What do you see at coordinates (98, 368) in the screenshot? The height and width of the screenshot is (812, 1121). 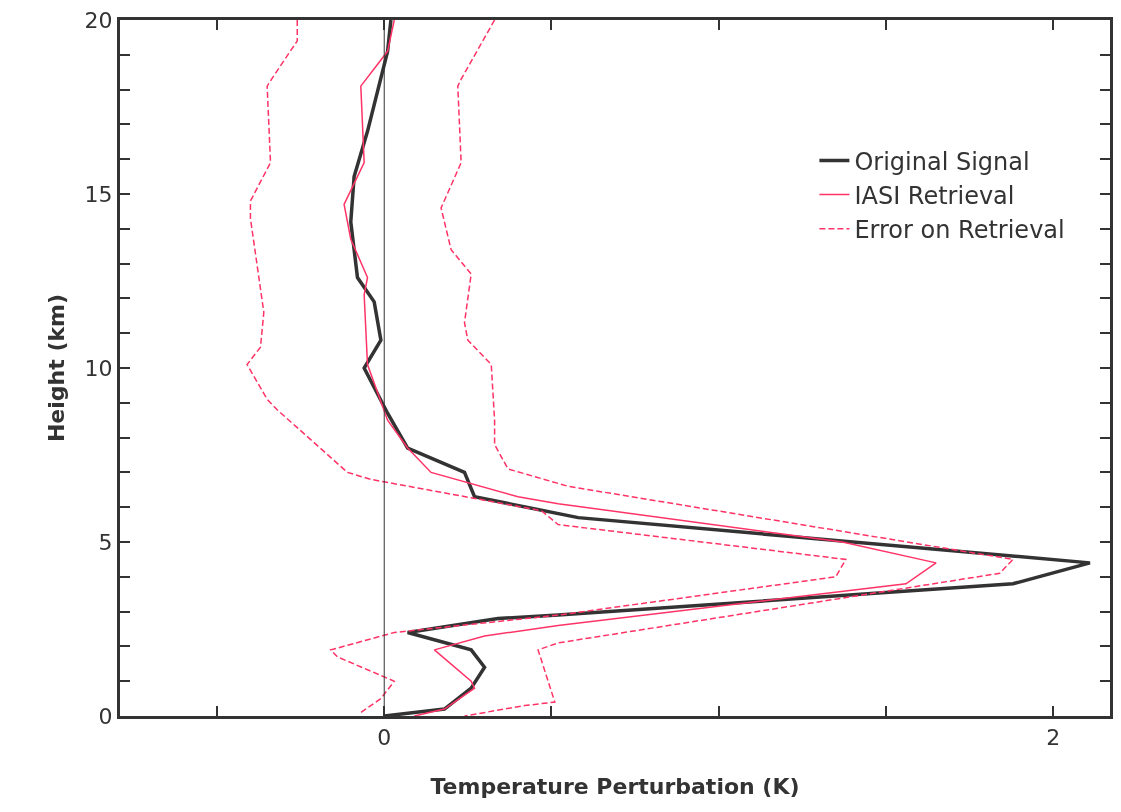 I see `y-tick-label: 10` at bounding box center [98, 368].